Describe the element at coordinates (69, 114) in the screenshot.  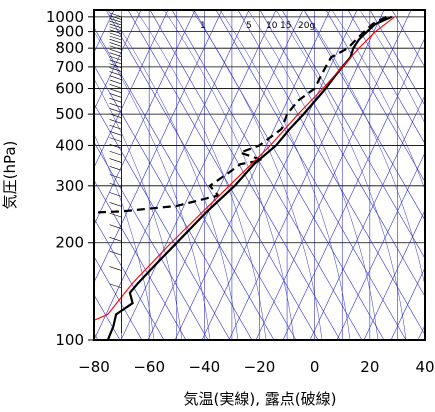
I see `y-tick-label: 500` at that location.